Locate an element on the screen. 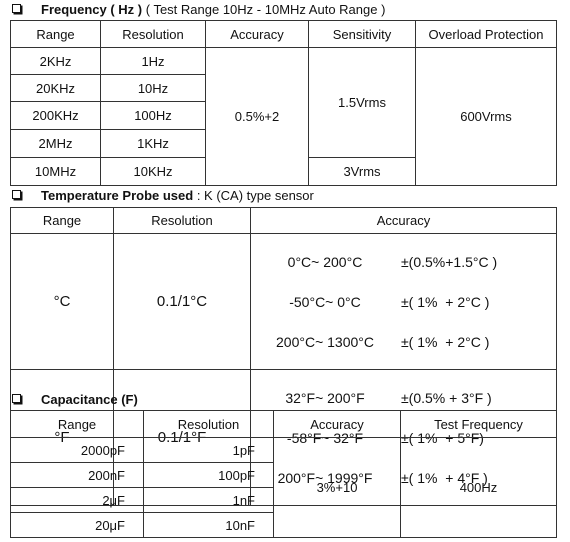 This screenshot has width=570, height=542. cell: 2MHz is located at coordinates (55, 143).